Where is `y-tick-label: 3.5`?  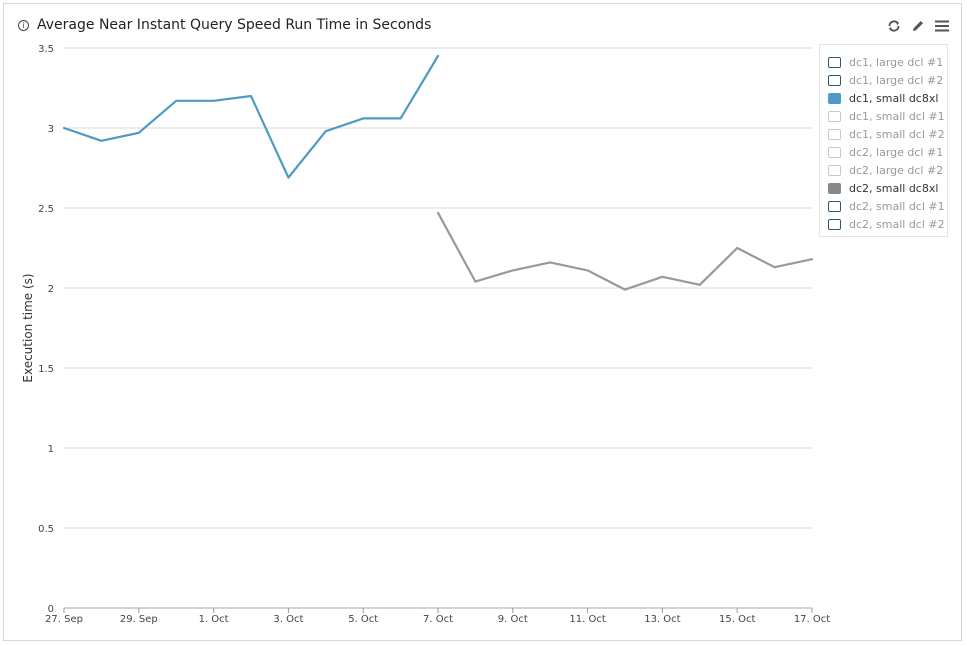 y-tick-label: 3.5 is located at coordinates (46, 49).